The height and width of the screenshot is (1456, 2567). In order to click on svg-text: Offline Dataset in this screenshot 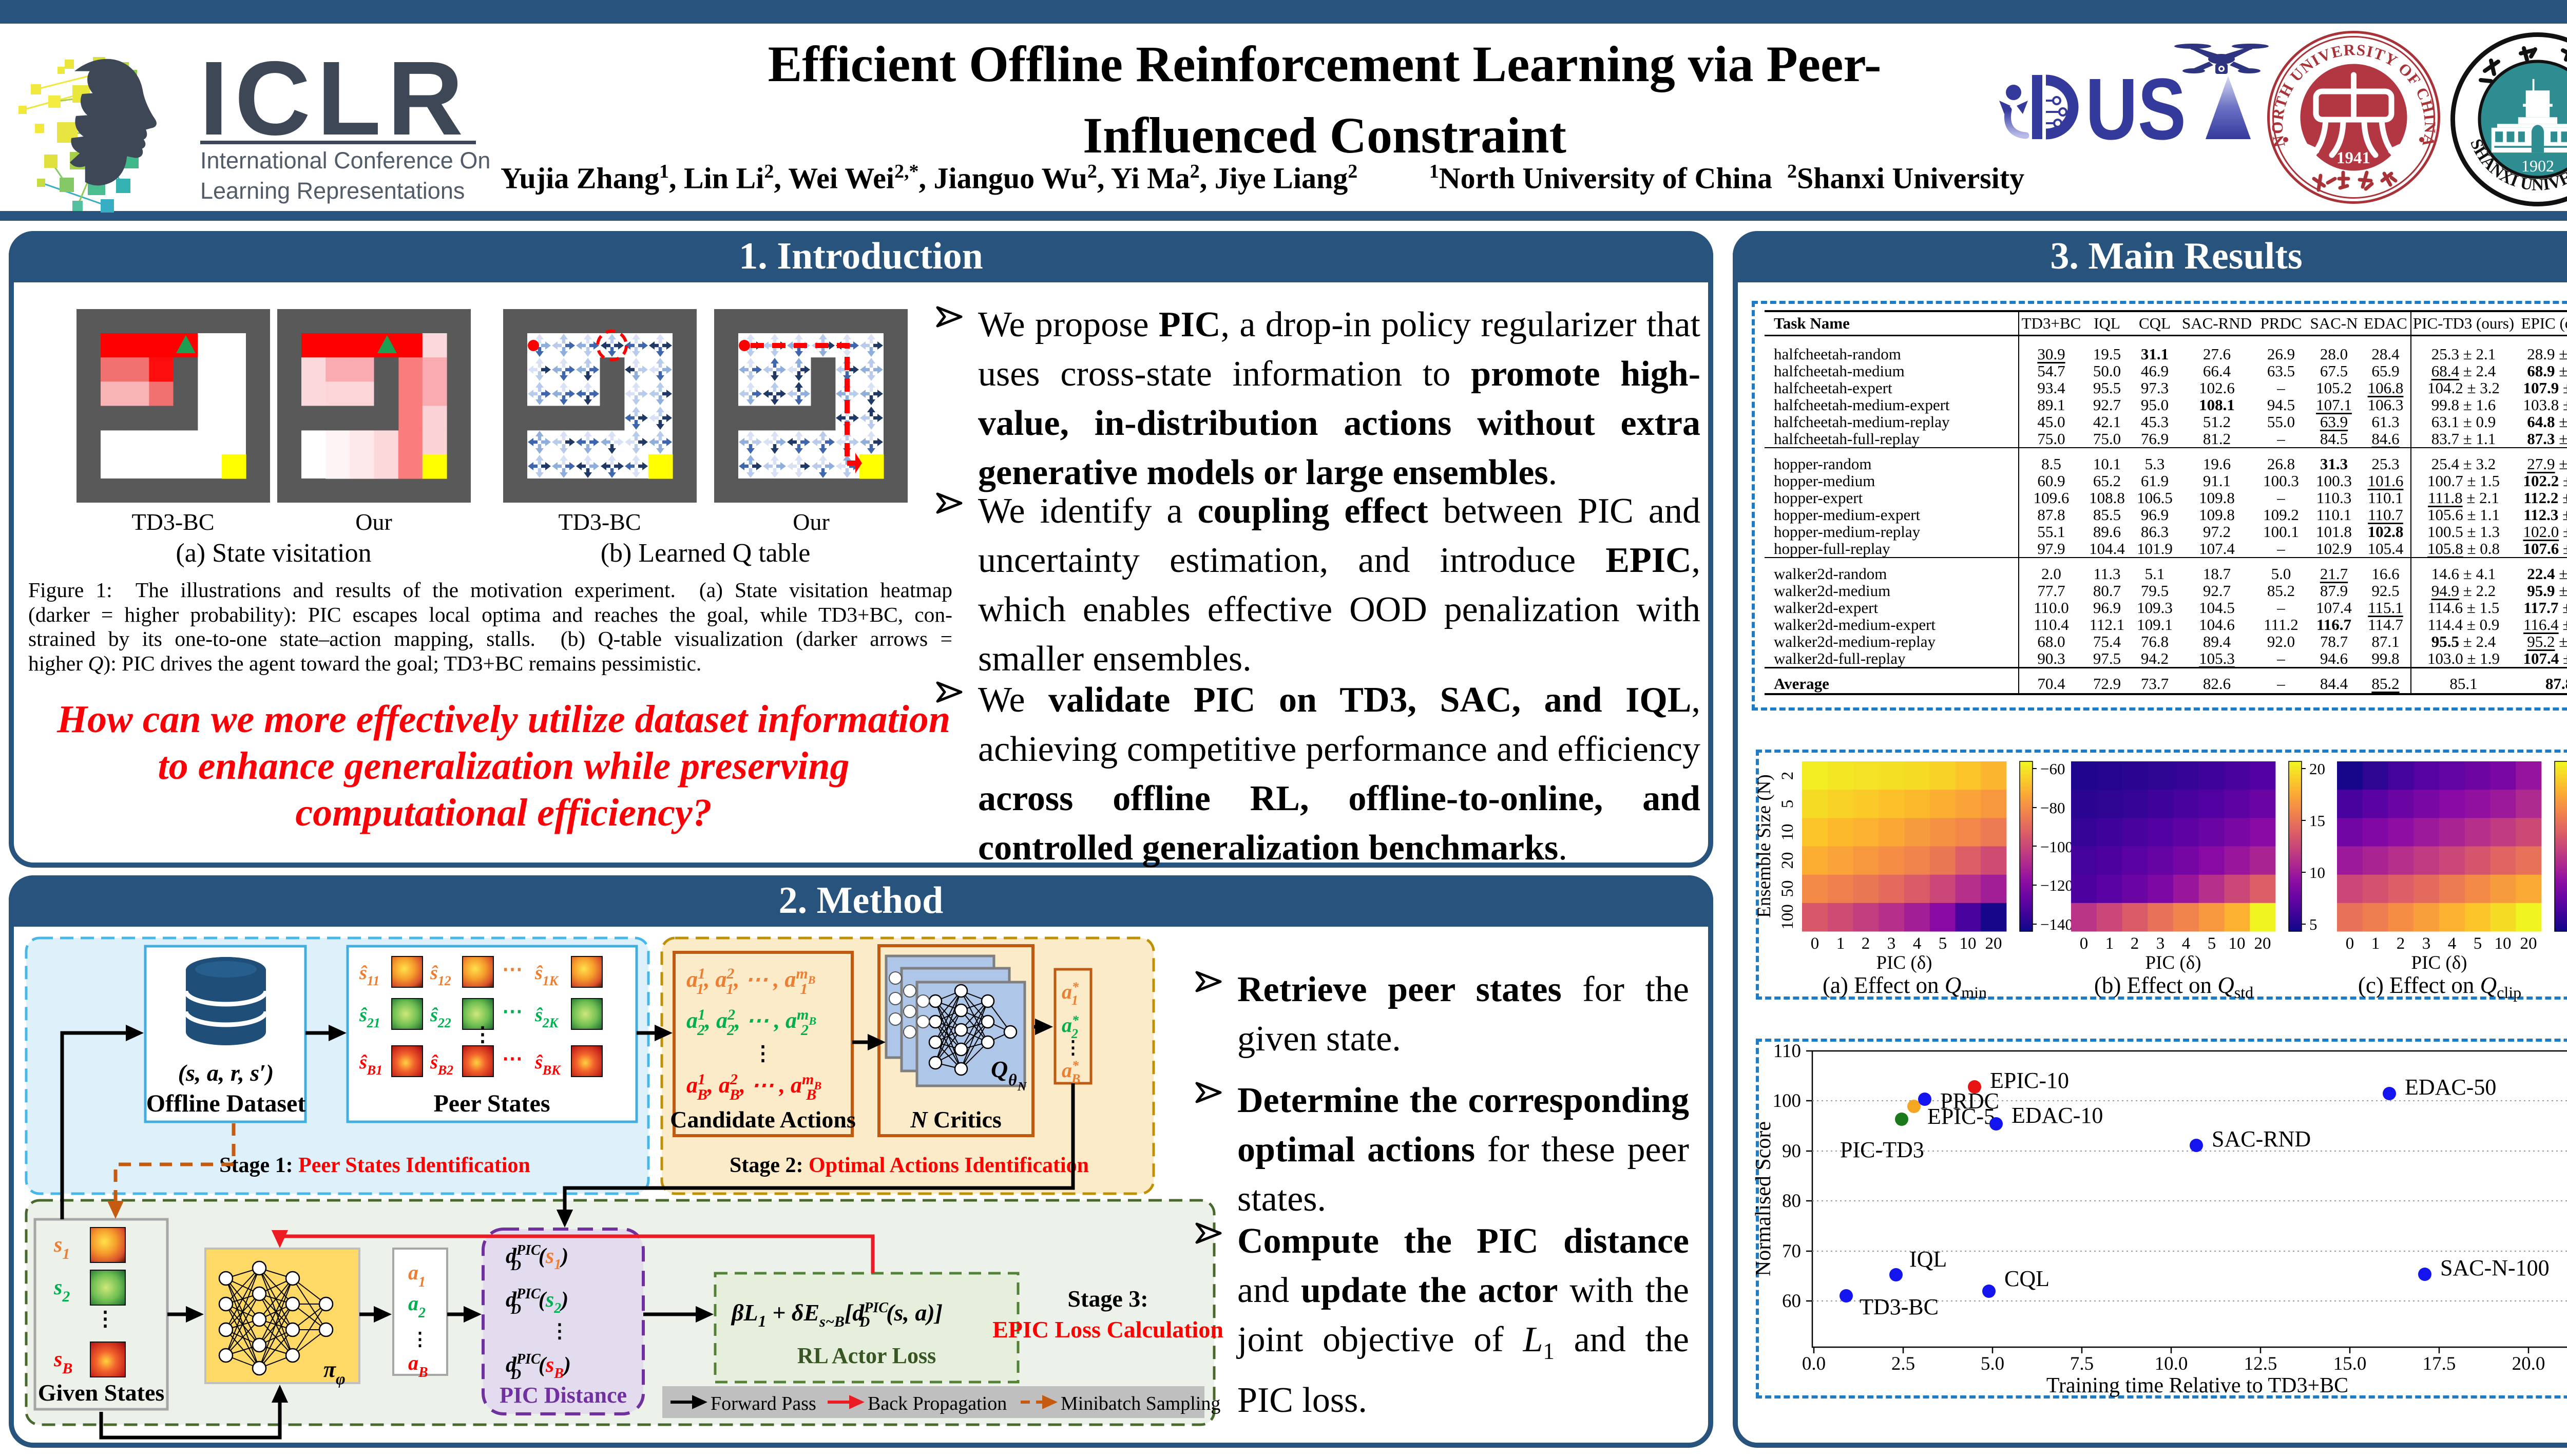, I will do `click(226, 1103)`.